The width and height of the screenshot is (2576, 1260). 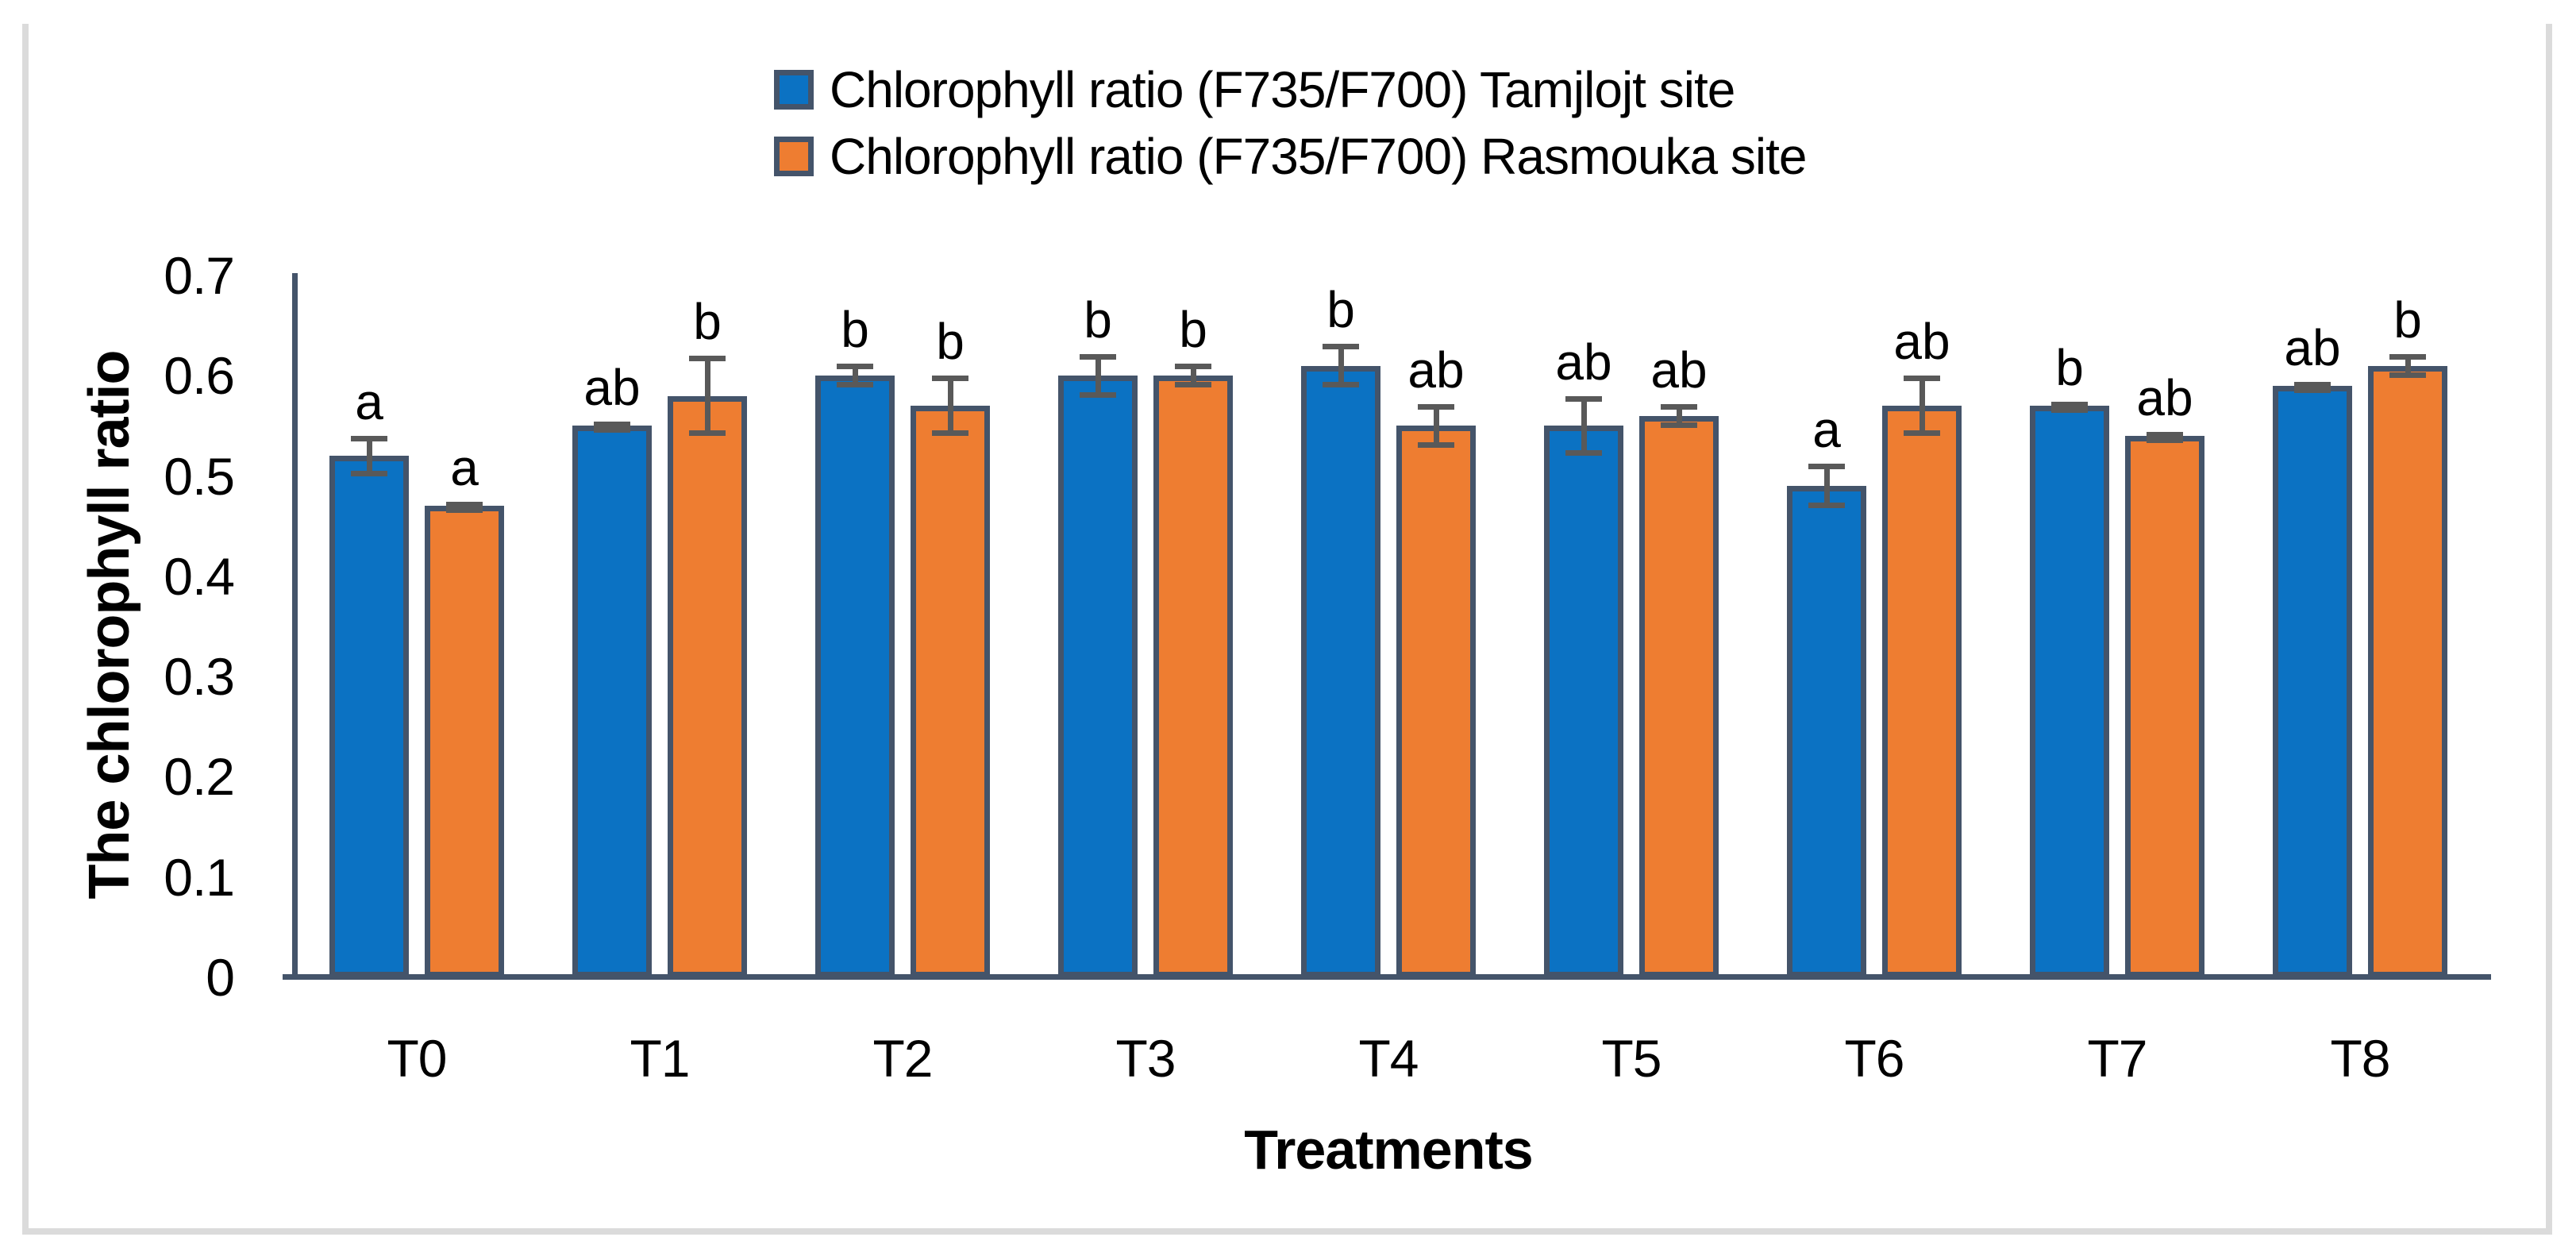 What do you see at coordinates (660, 1058) in the screenshot?
I see `x-label-t1: T1` at bounding box center [660, 1058].